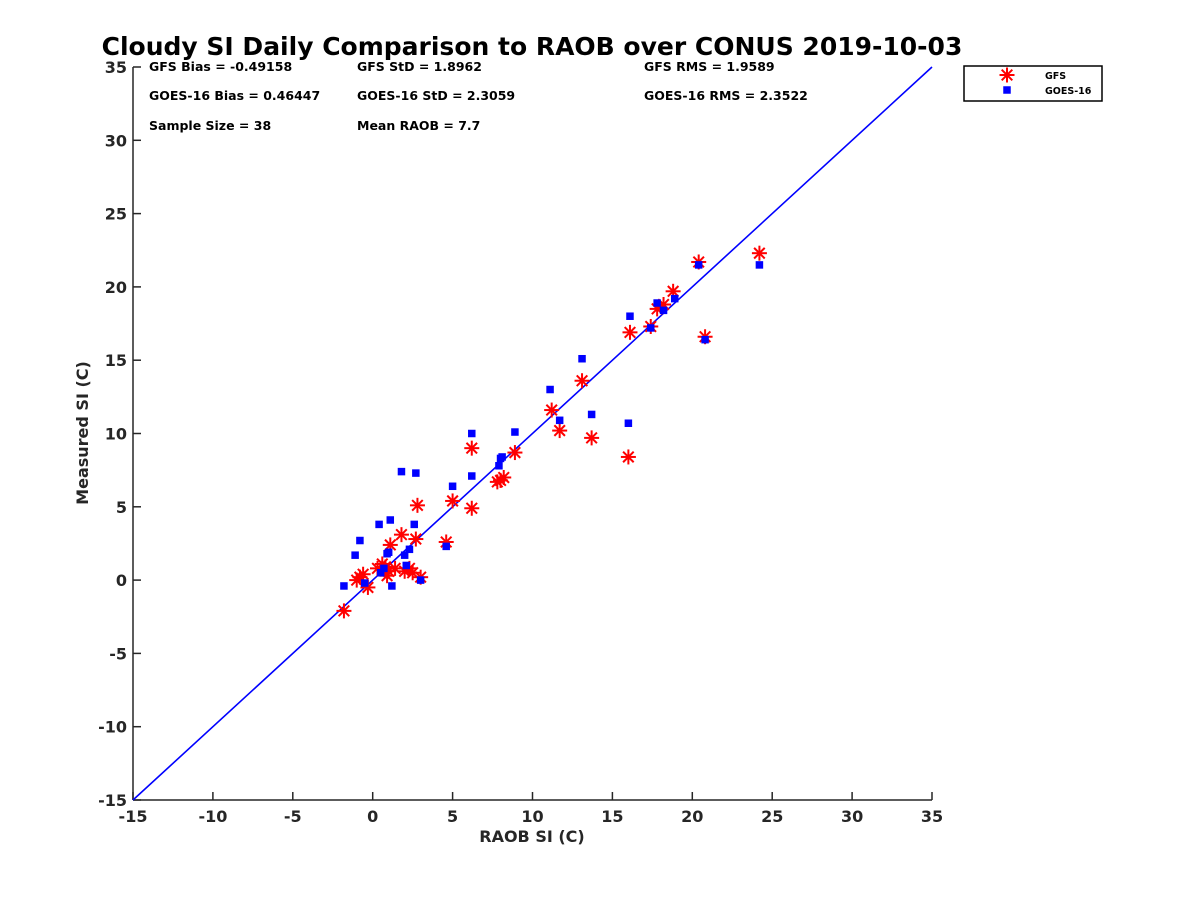  I want to click on legend-goes16-marker, so click(1007, 90).